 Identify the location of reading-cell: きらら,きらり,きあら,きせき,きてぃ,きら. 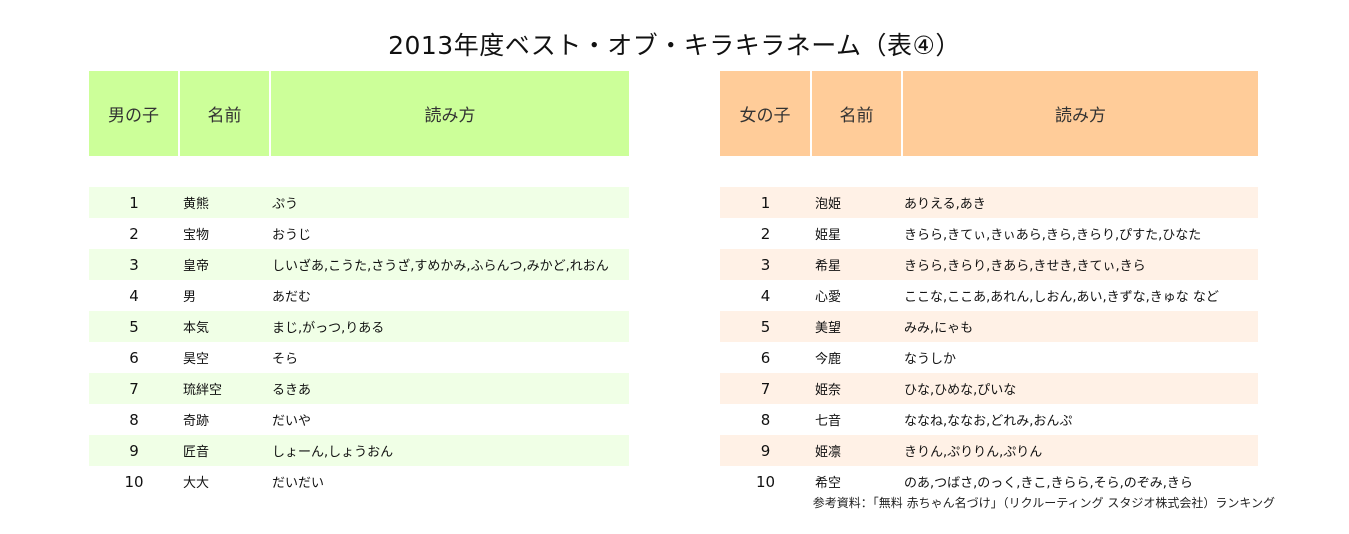
(1080, 264).